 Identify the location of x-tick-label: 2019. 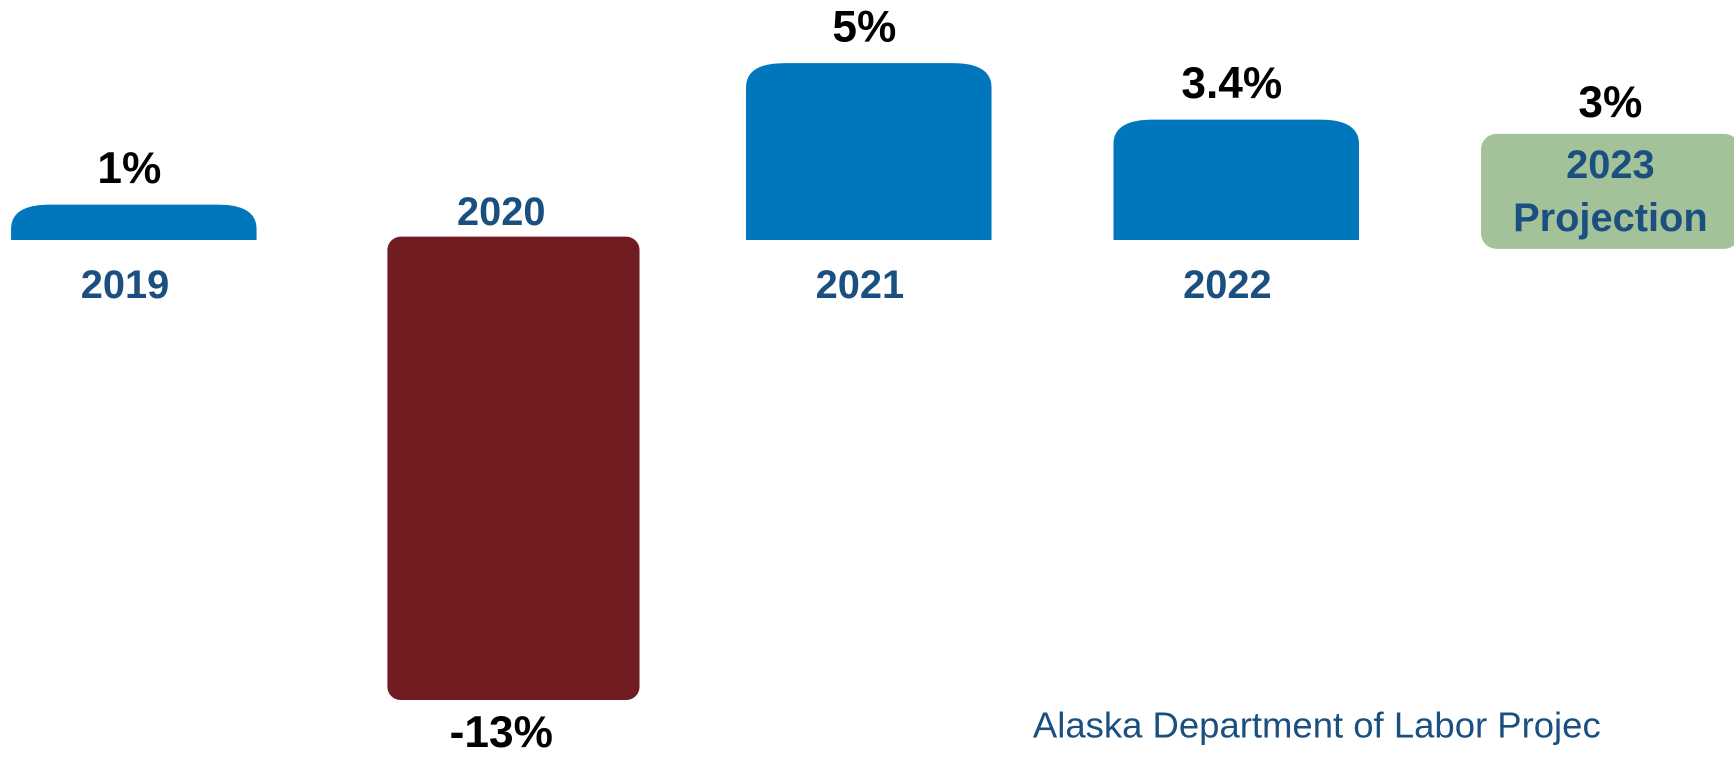
(125, 285).